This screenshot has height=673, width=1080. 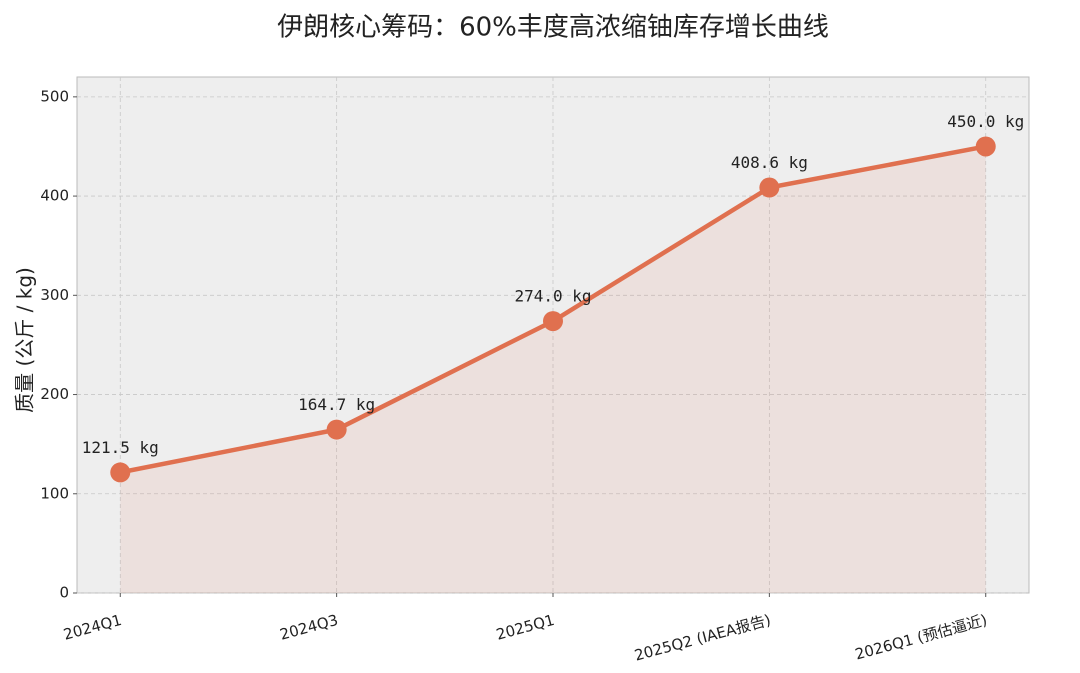 What do you see at coordinates (702, 638) in the screenshot?
I see `x-tick-label: 2025Q2 (IAEA报告)` at bounding box center [702, 638].